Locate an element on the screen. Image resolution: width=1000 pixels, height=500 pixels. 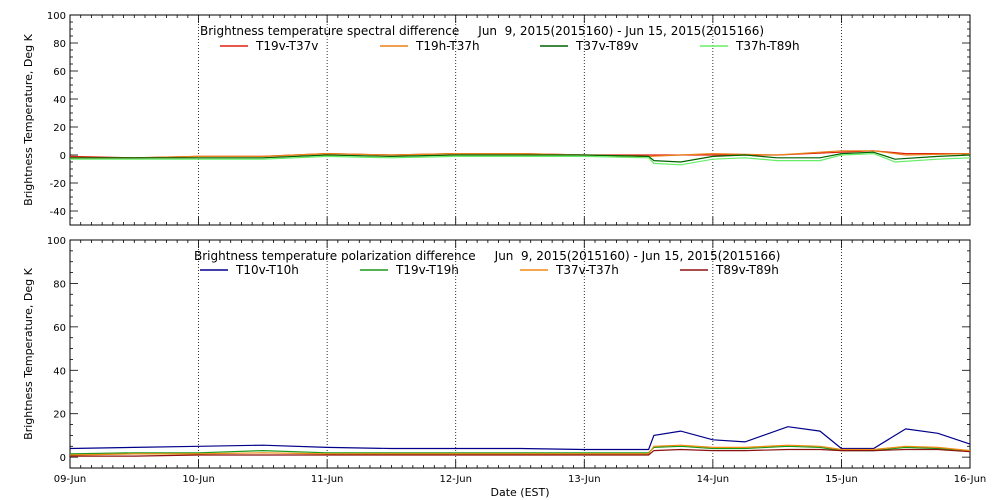
y-tick-label: -20 is located at coordinates (58, 184).